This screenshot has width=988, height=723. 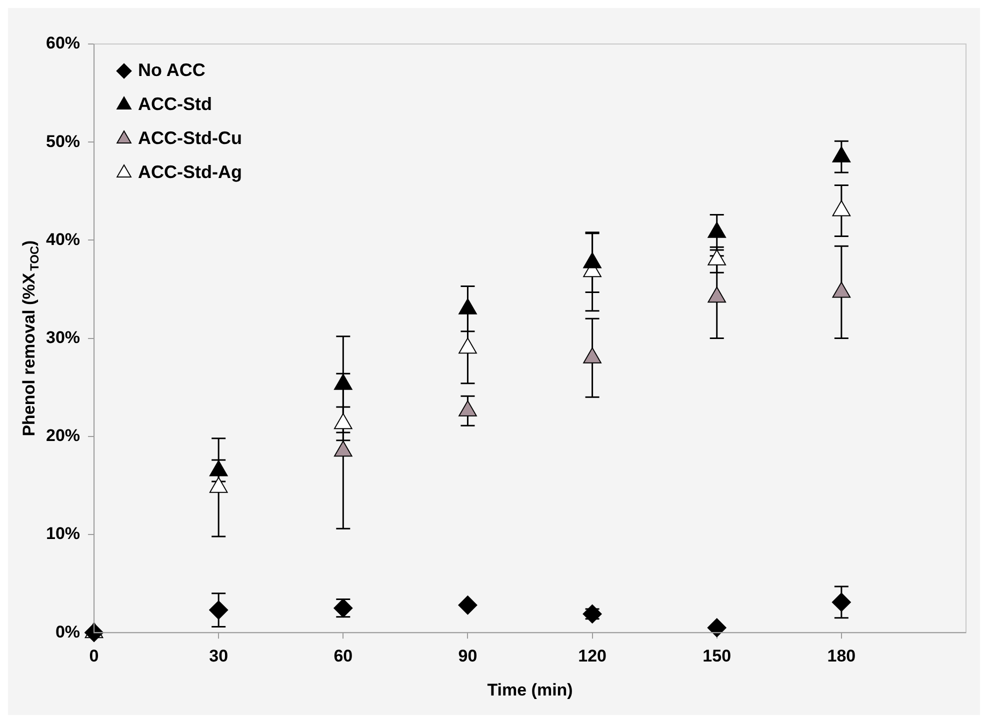 What do you see at coordinates (63, 337) in the screenshot?
I see `y-tick-label: 30%` at bounding box center [63, 337].